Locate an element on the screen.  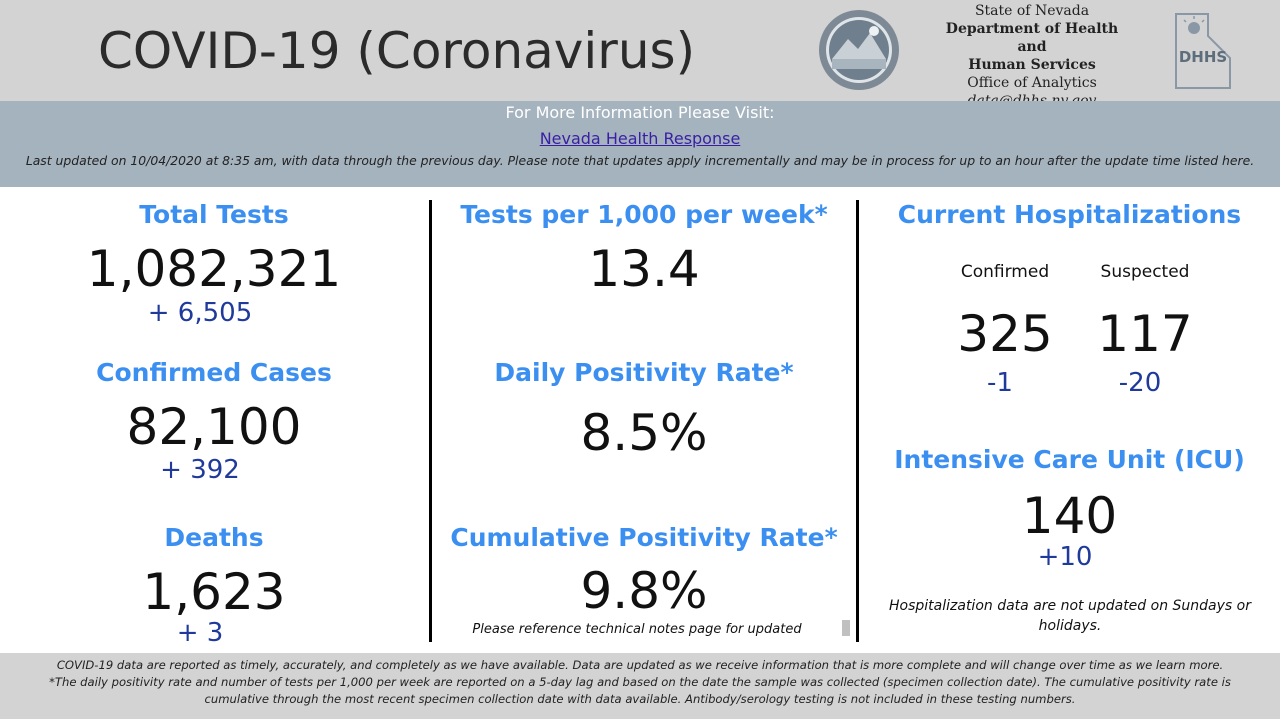
daily-positivity-label: Daily Positivity Rate* is located at coordinates (644, 372).